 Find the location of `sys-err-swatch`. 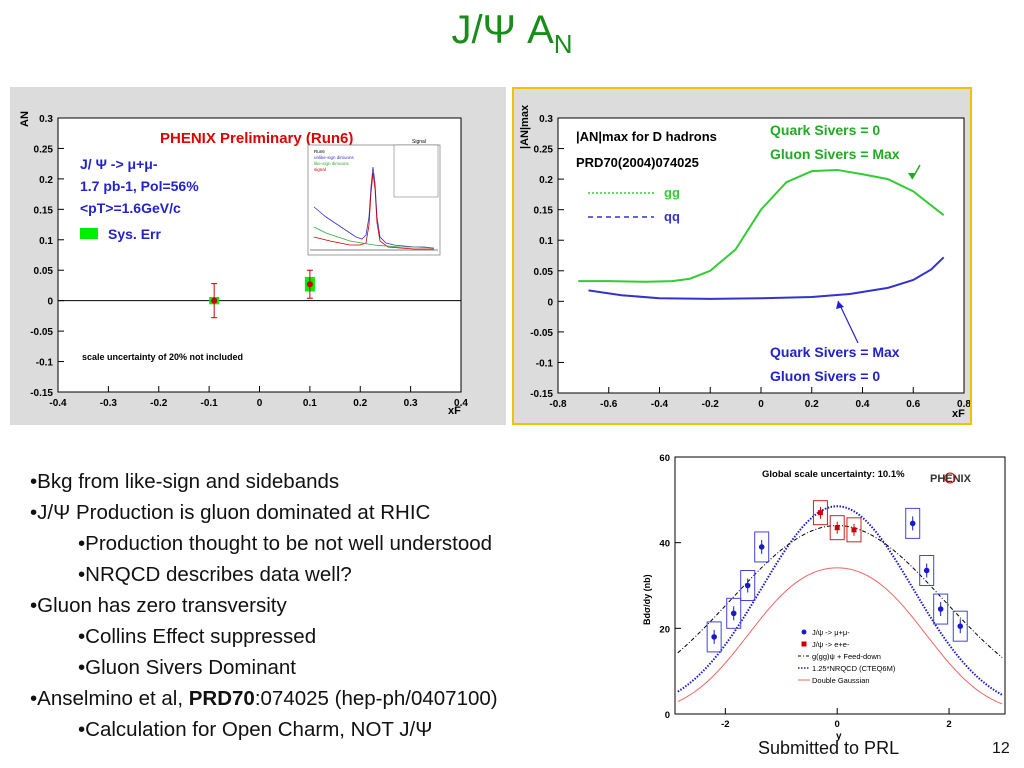

sys-err-swatch is located at coordinates (89, 233).